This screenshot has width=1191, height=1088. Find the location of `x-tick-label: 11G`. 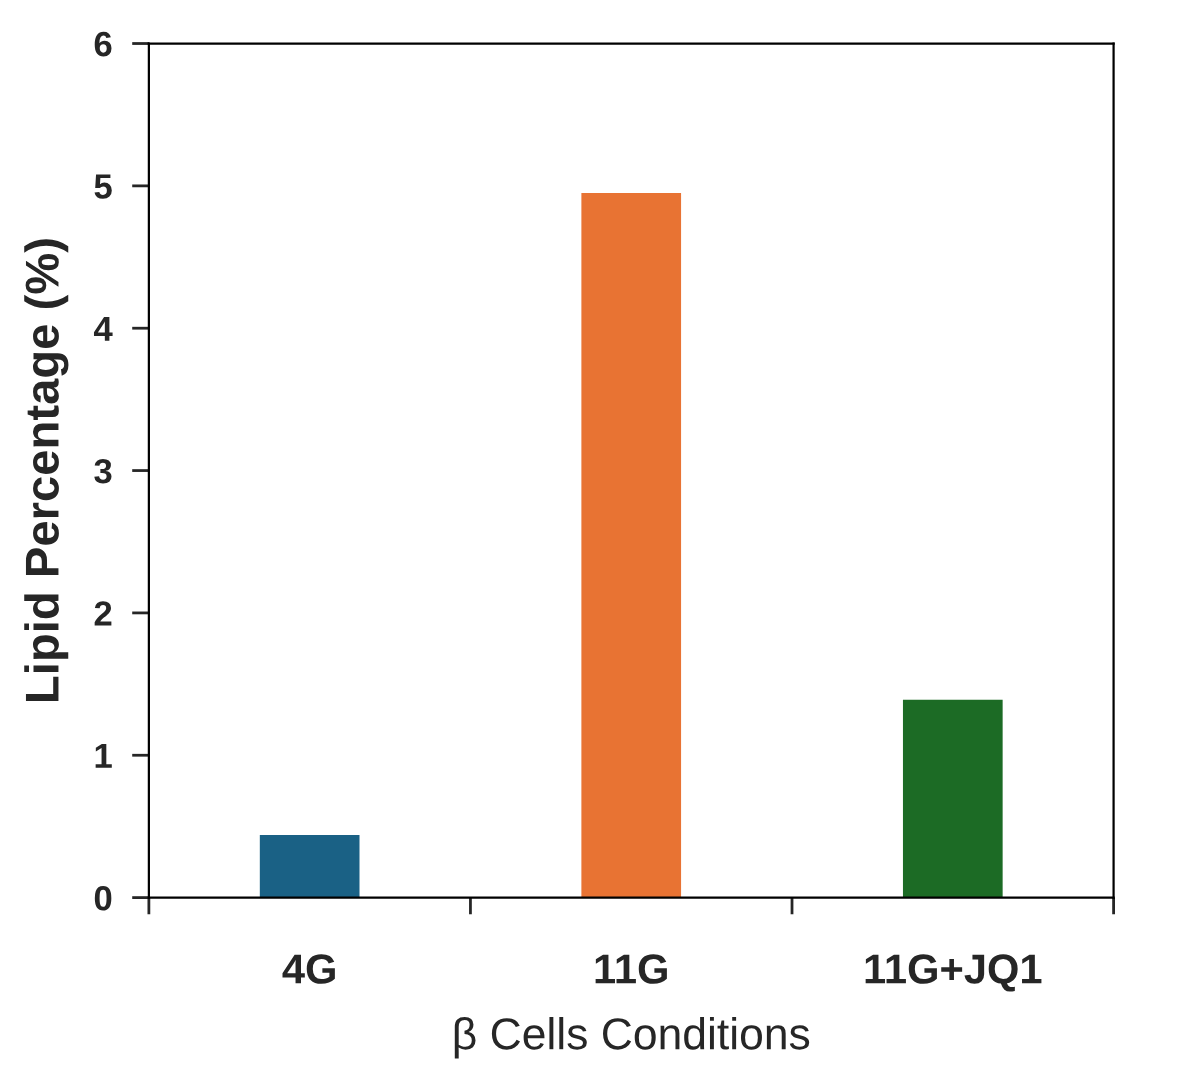

x-tick-label: 11G is located at coordinates (631, 969).